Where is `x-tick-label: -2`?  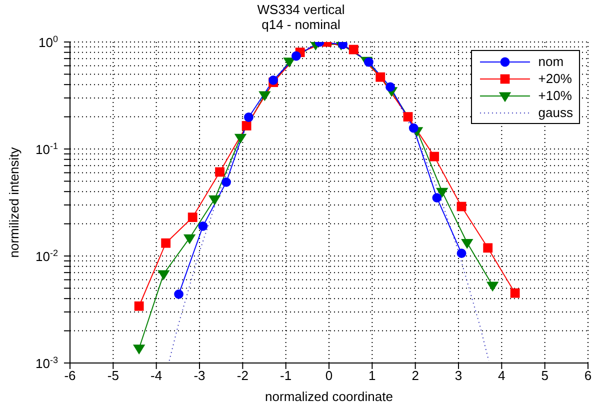 x-tick-label: -2 is located at coordinates (242, 376).